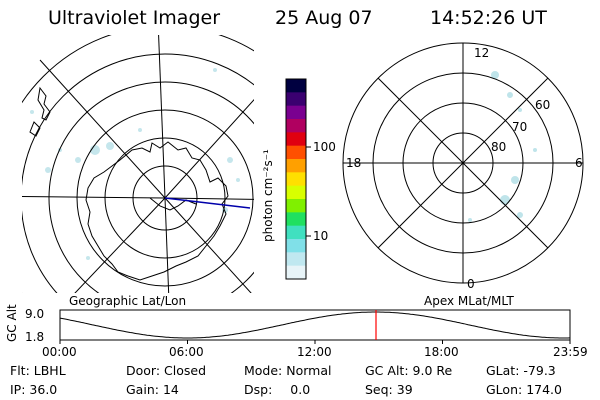  What do you see at coordinates (12, 323) in the screenshot?
I see `orbit-ylabel: GC Alt` at bounding box center [12, 323].